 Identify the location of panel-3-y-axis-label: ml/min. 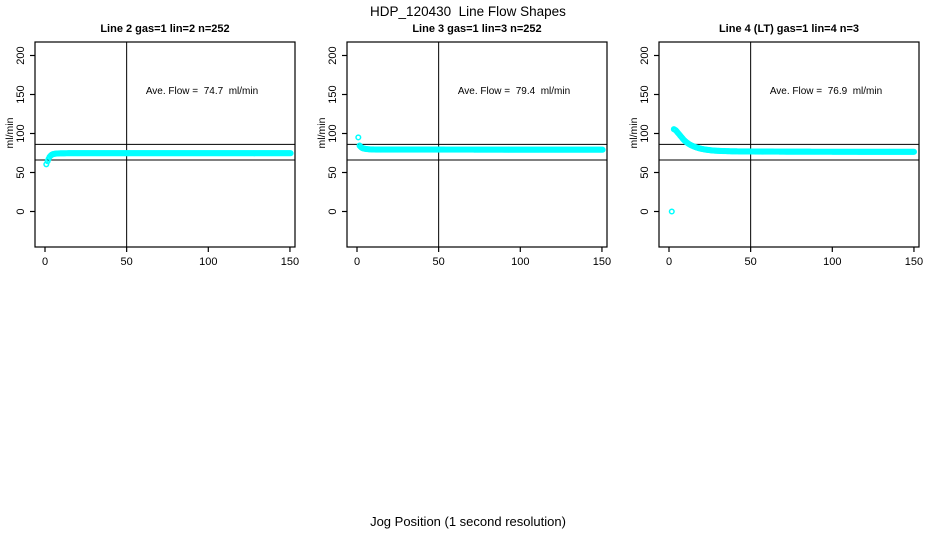
(634, 133).